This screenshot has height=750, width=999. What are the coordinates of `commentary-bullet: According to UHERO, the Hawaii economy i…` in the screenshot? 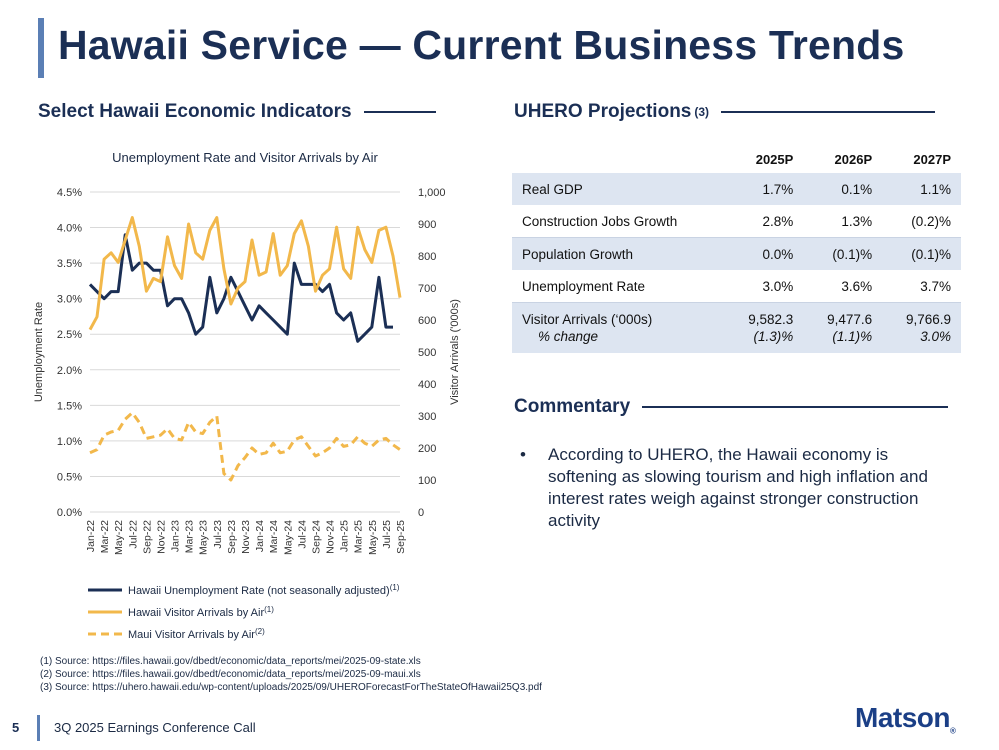 It's located at (738, 487).